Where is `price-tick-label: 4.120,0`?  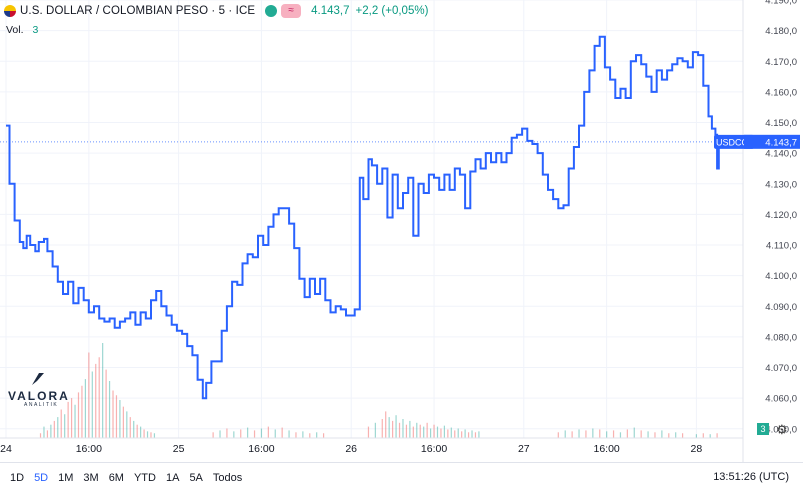 price-tick-label: 4.120,0 is located at coordinates (781, 215).